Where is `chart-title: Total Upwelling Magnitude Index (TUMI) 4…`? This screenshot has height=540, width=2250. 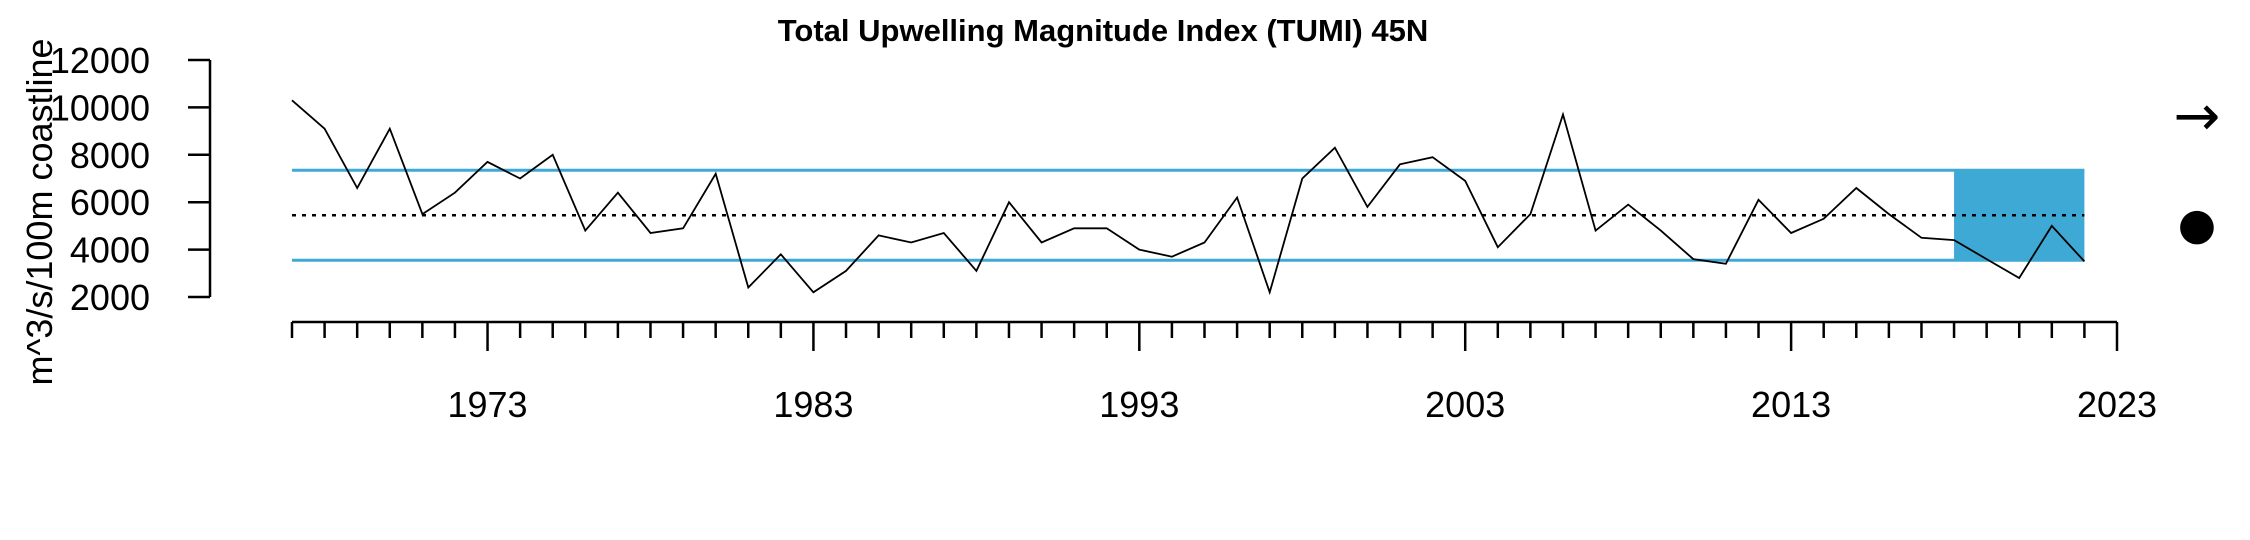
chart-title: Total Upwelling Magnitude Index (TUMI) 4… is located at coordinates (1103, 30).